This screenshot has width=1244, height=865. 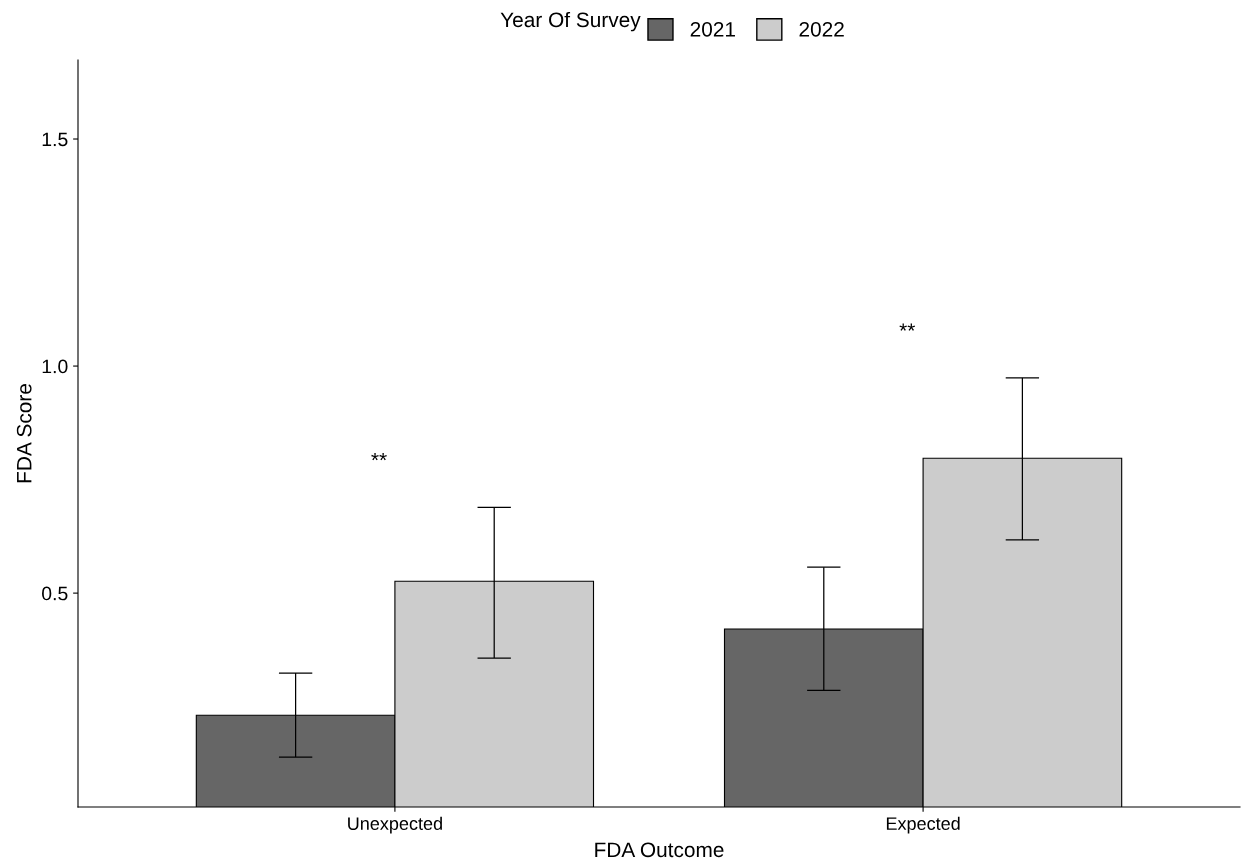 I want to click on x-axis-title: FDA Outcome, so click(x=659, y=850).